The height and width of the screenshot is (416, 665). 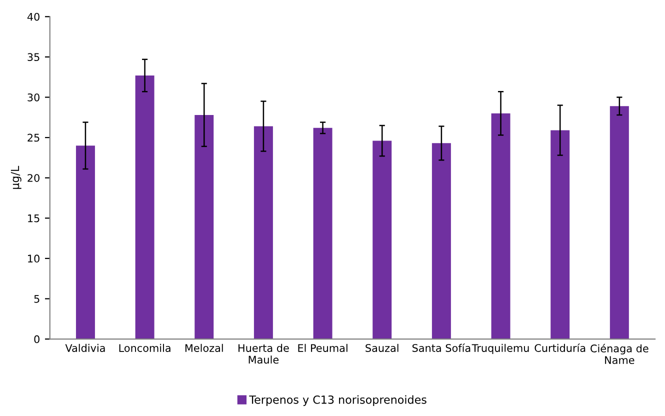 I want to click on y-tick-label: 15, so click(x=34, y=218).